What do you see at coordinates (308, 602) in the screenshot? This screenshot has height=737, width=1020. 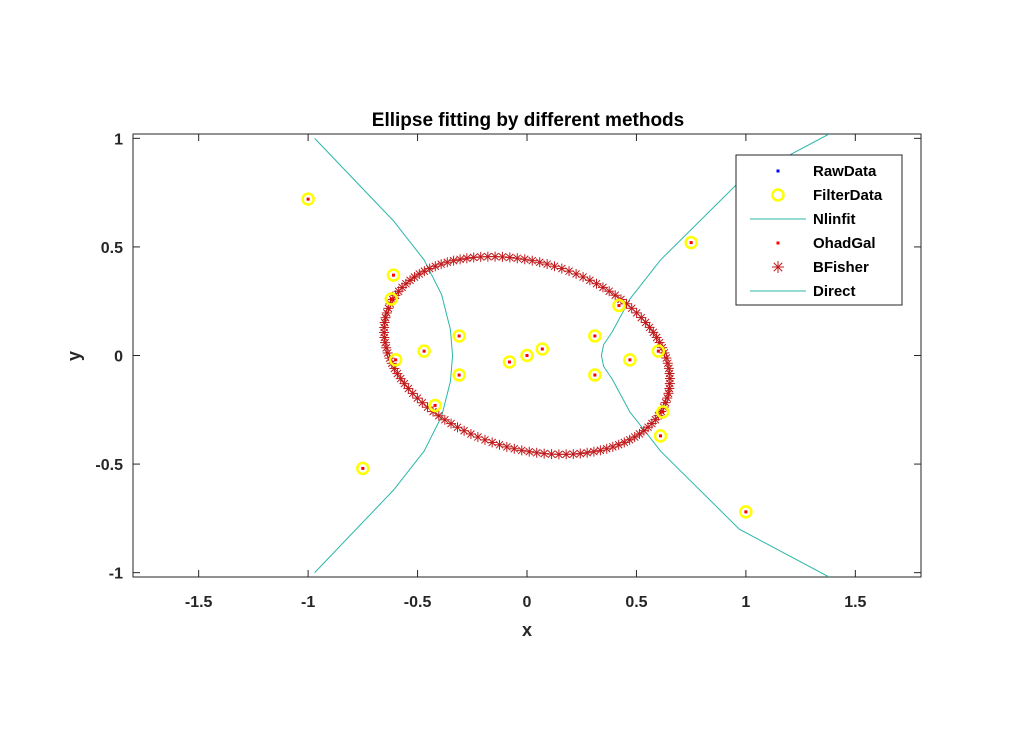 I see `x-tick-label: -1` at bounding box center [308, 602].